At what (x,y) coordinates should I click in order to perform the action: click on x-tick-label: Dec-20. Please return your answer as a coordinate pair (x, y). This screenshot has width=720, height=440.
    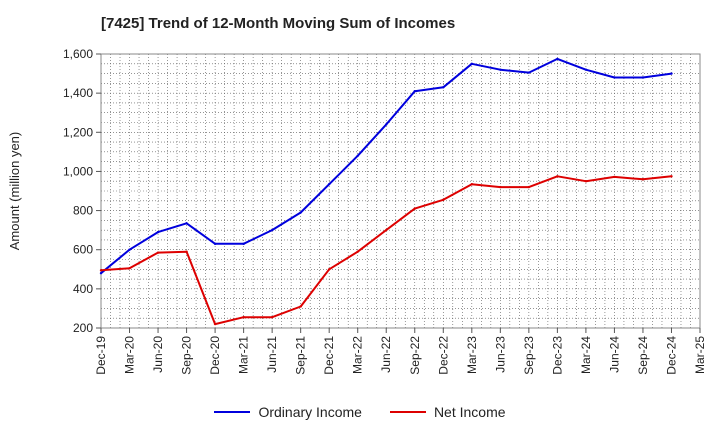
    Looking at the image, I should click on (215, 355).